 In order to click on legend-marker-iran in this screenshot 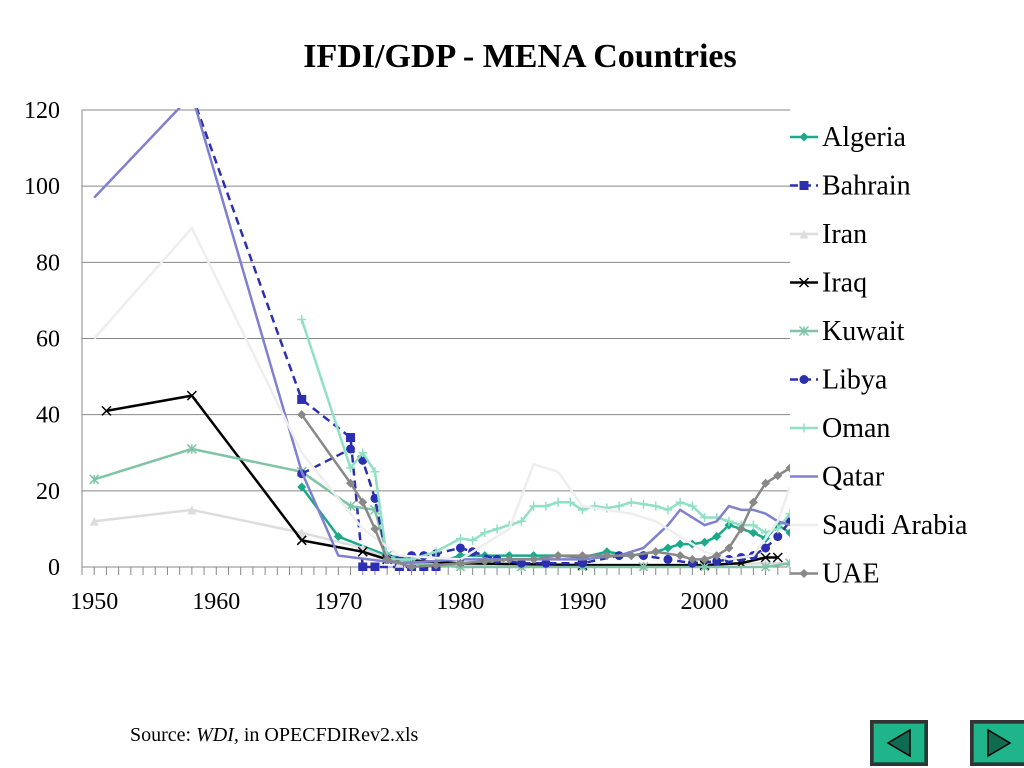, I will do `click(804, 234)`.